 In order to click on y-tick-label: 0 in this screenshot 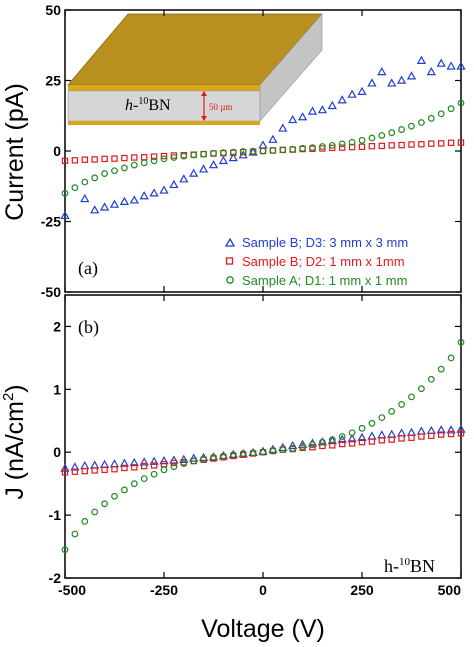, I will do `click(57, 151)`.